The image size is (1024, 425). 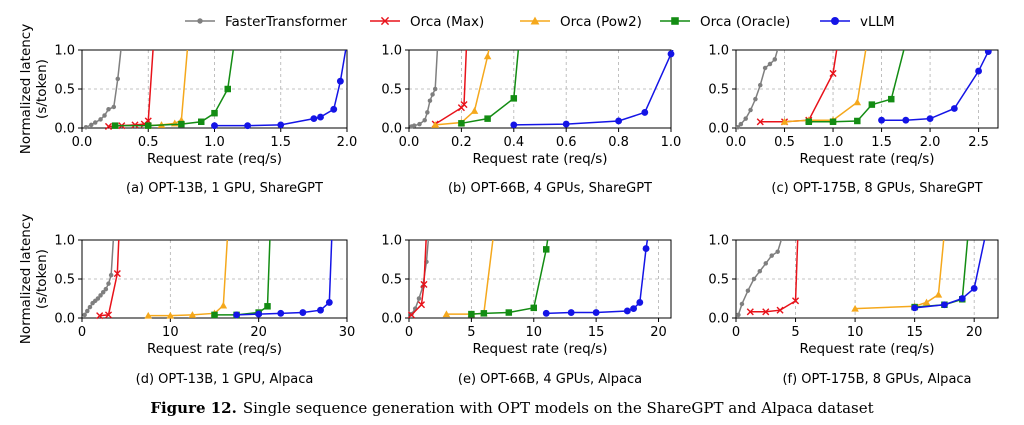 I want to click on legend-item: Orca (Max), so click(x=427, y=22).